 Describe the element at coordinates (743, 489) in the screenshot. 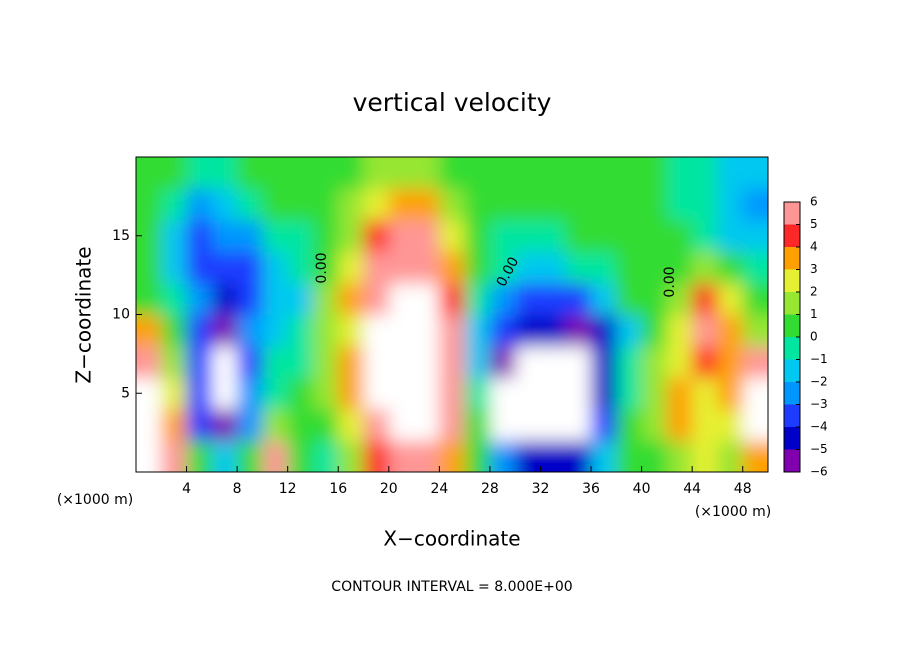

I see `x-tick-label: 48` at that location.